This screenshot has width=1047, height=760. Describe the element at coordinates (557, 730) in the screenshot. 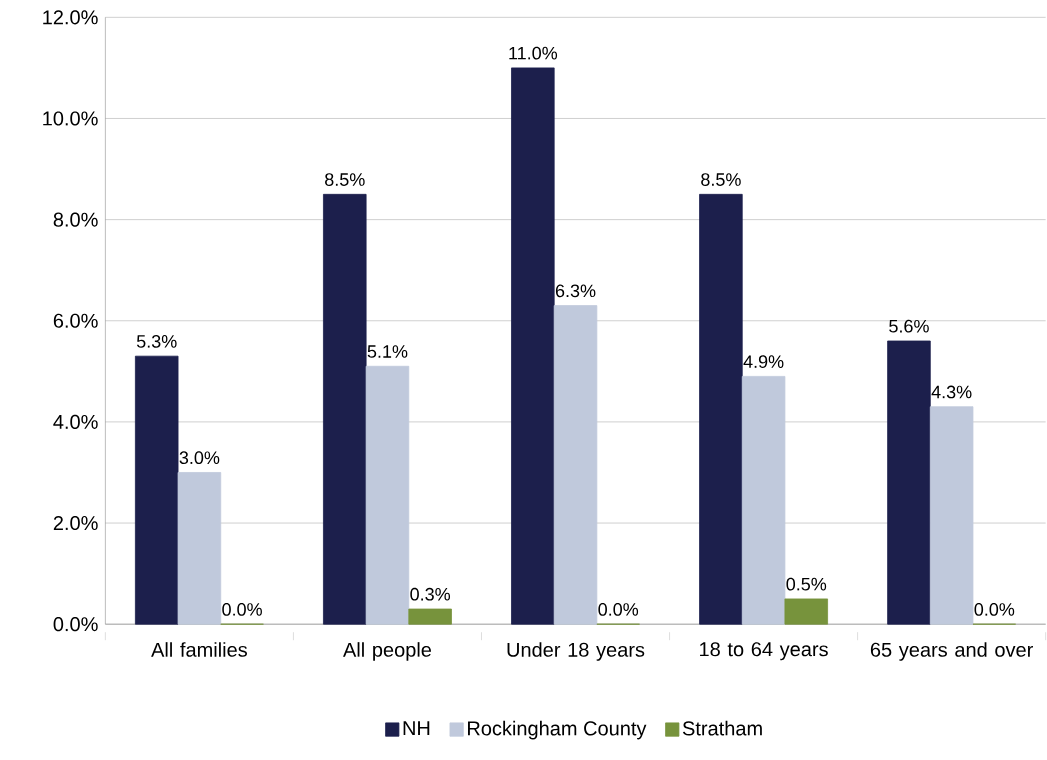

I see `legend-label: Rockingham County` at that location.